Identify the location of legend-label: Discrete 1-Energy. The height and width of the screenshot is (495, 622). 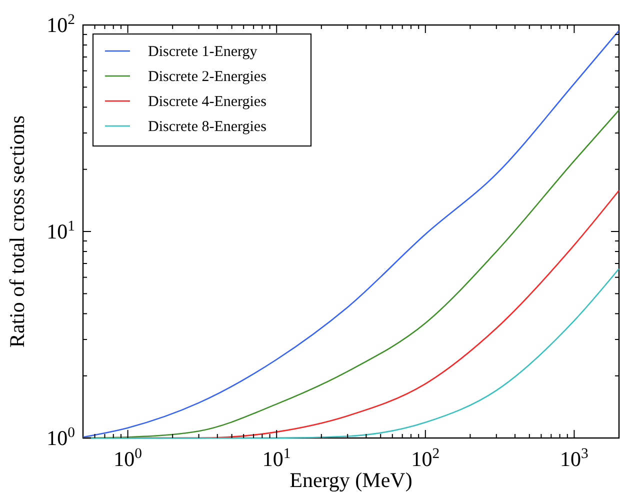
(203, 52).